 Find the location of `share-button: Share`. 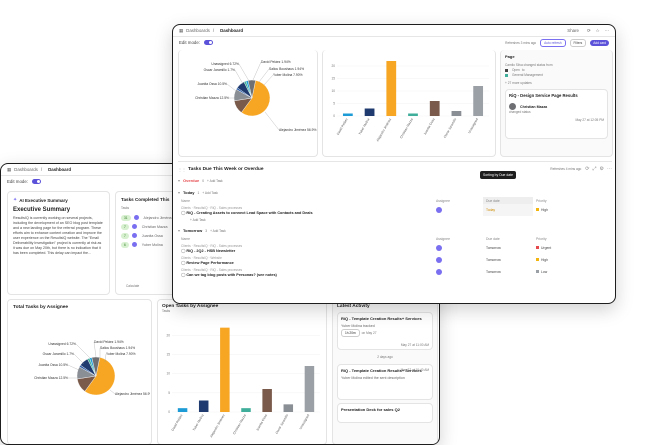

share-button: Share is located at coordinates (573, 30).